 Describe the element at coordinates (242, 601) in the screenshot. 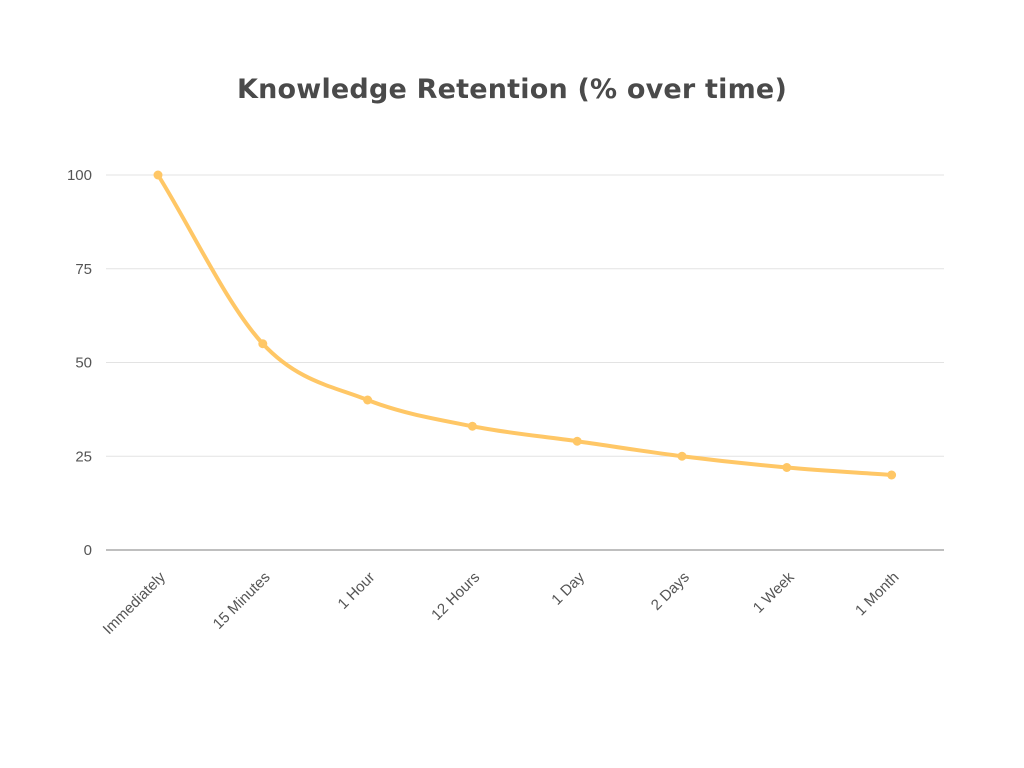

I see `x-tick-label: 15 Minutes` at that location.